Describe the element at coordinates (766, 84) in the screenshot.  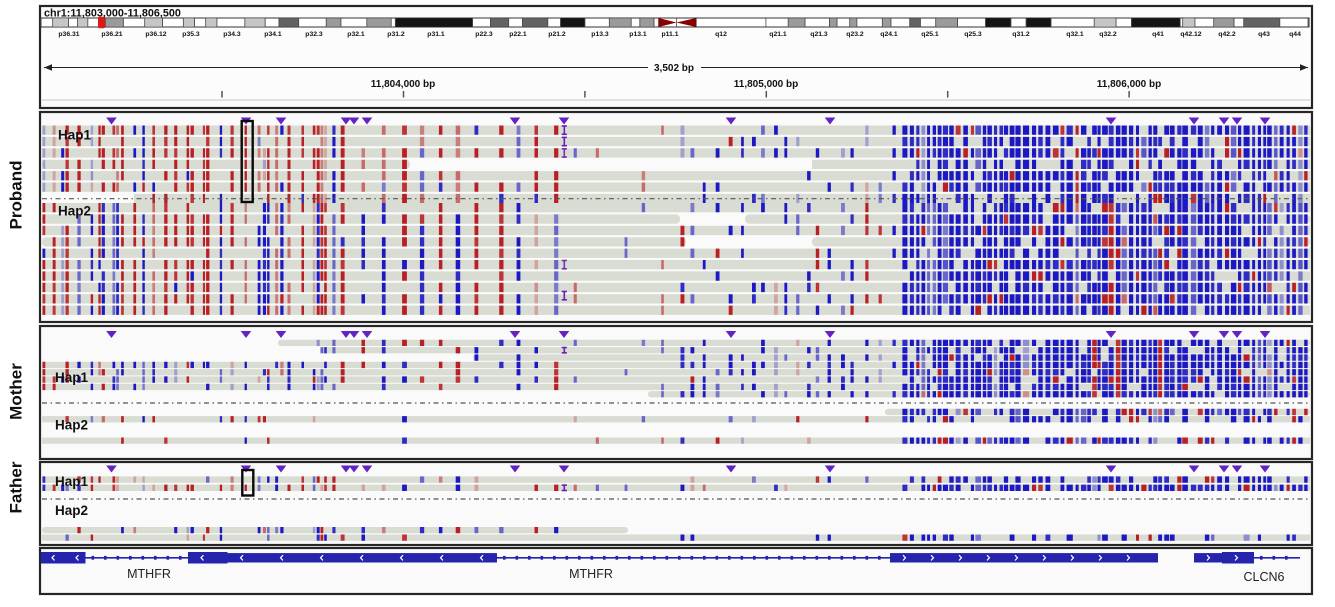
I see `svg-text: 11,805,000 bp` at that location.